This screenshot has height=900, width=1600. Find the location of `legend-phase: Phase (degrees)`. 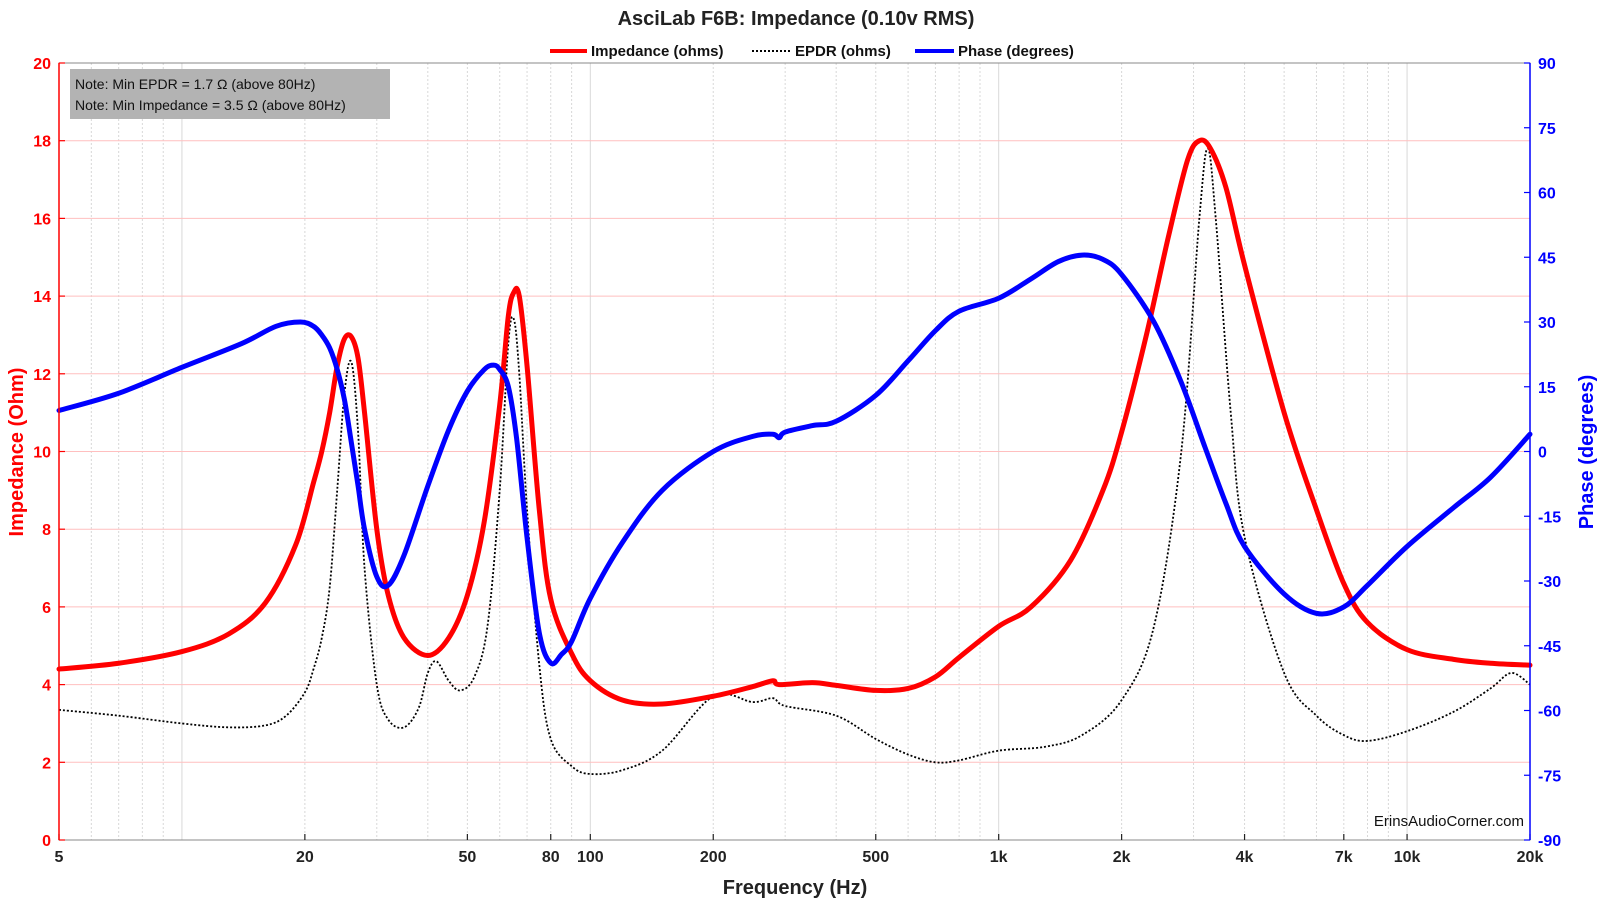

legend-phase: Phase (degrees) is located at coordinates (1016, 51).